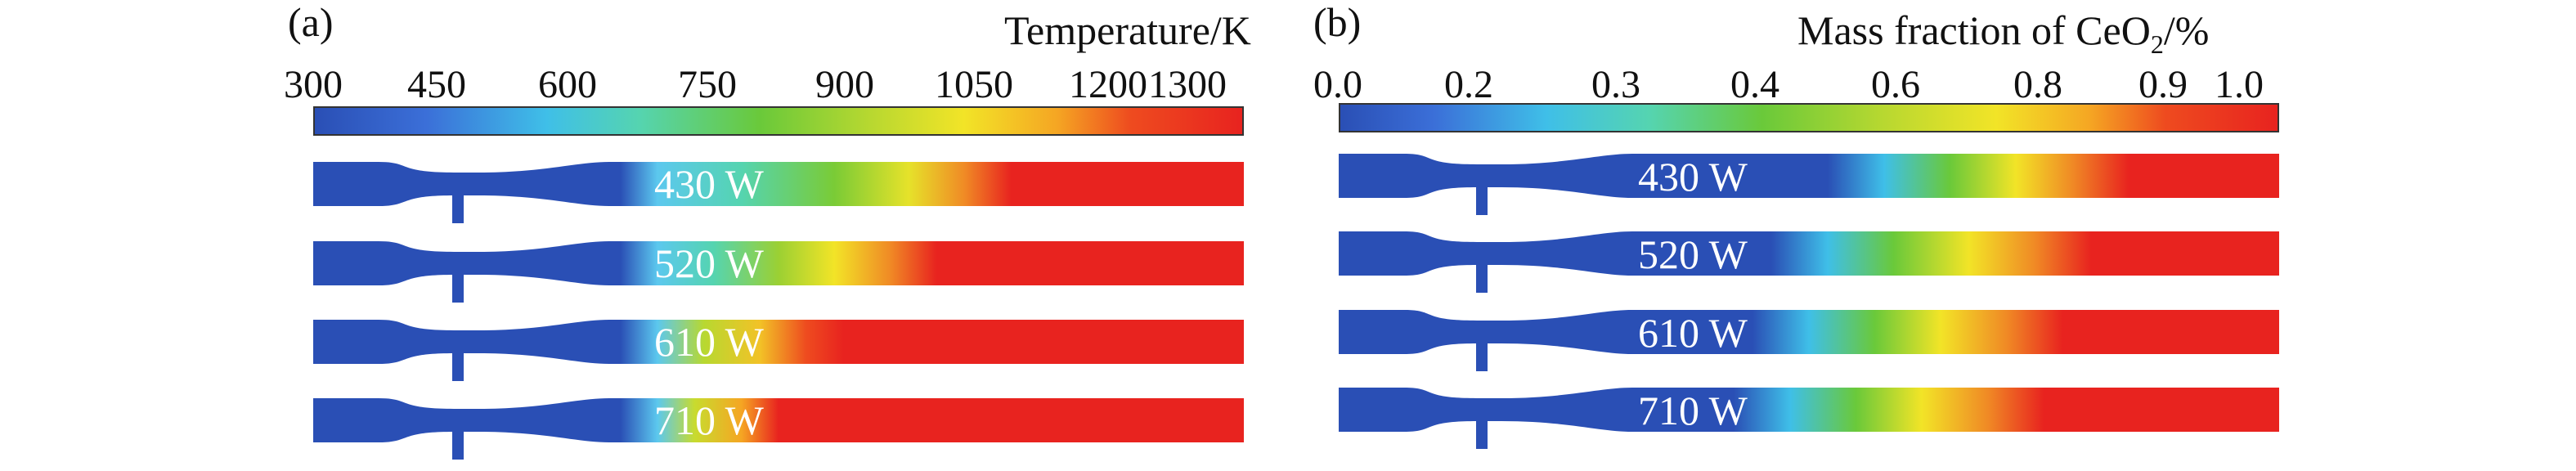 The width and height of the screenshot is (2576, 471). I want to click on temperature-colorbar-title: Temperature/K, so click(1127, 30).